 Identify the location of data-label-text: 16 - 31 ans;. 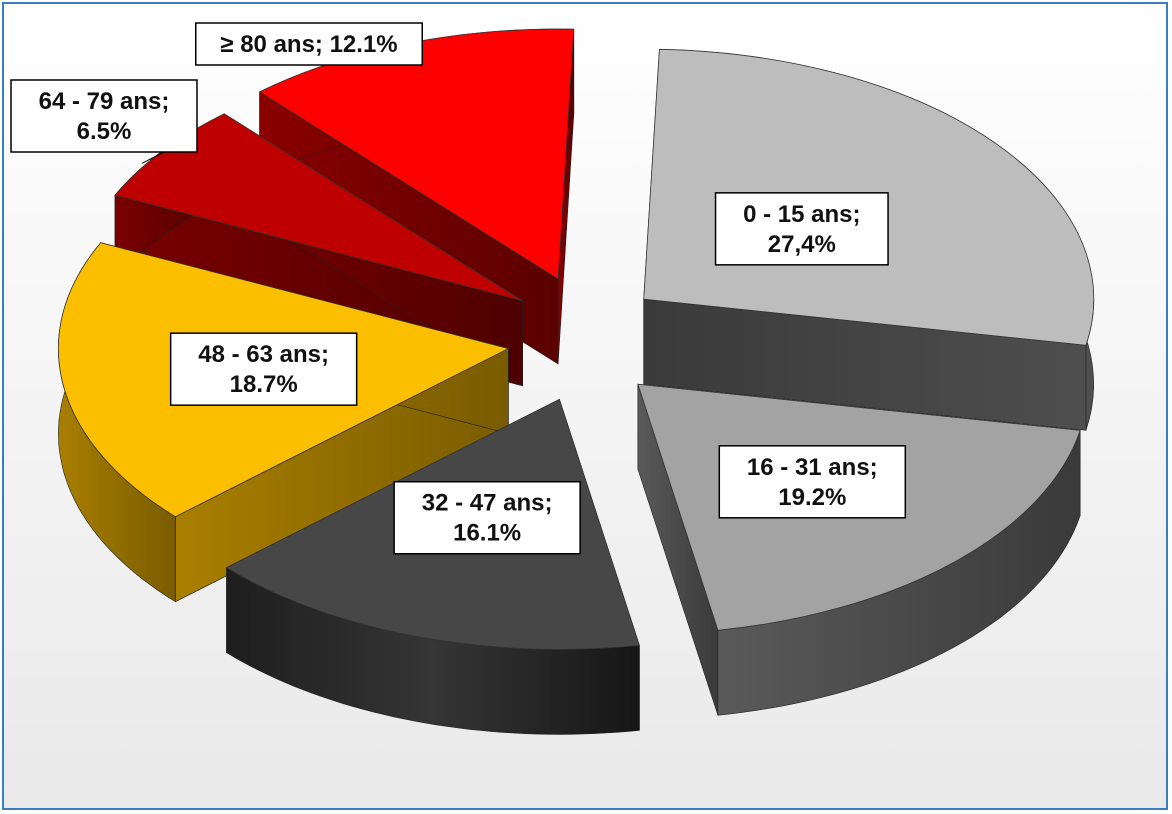
(812, 467).